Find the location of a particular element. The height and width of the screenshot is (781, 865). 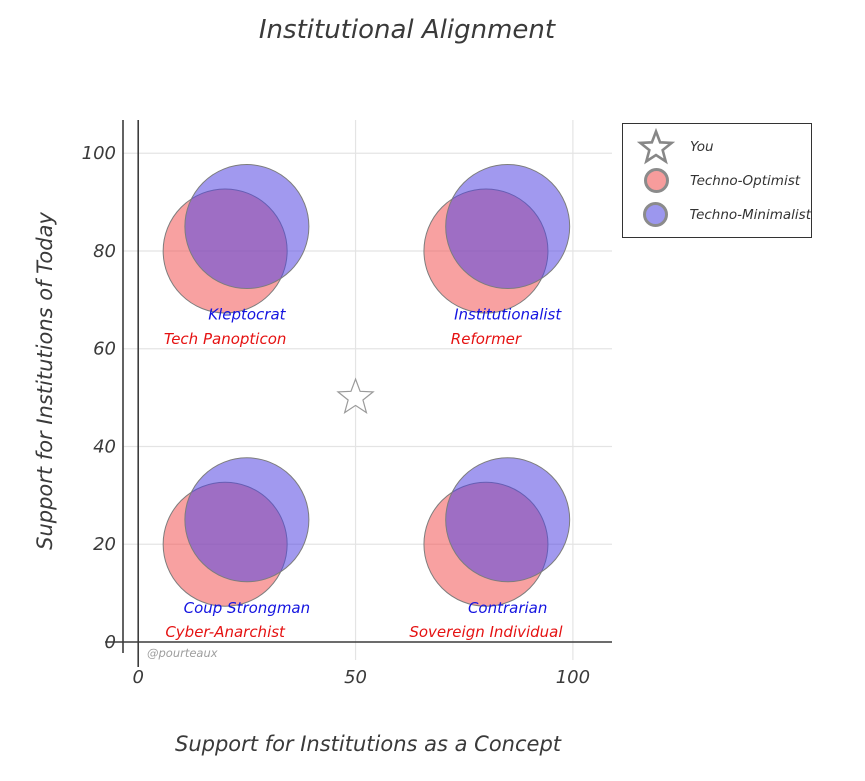

legend-star-glyph is located at coordinates (656, 145).